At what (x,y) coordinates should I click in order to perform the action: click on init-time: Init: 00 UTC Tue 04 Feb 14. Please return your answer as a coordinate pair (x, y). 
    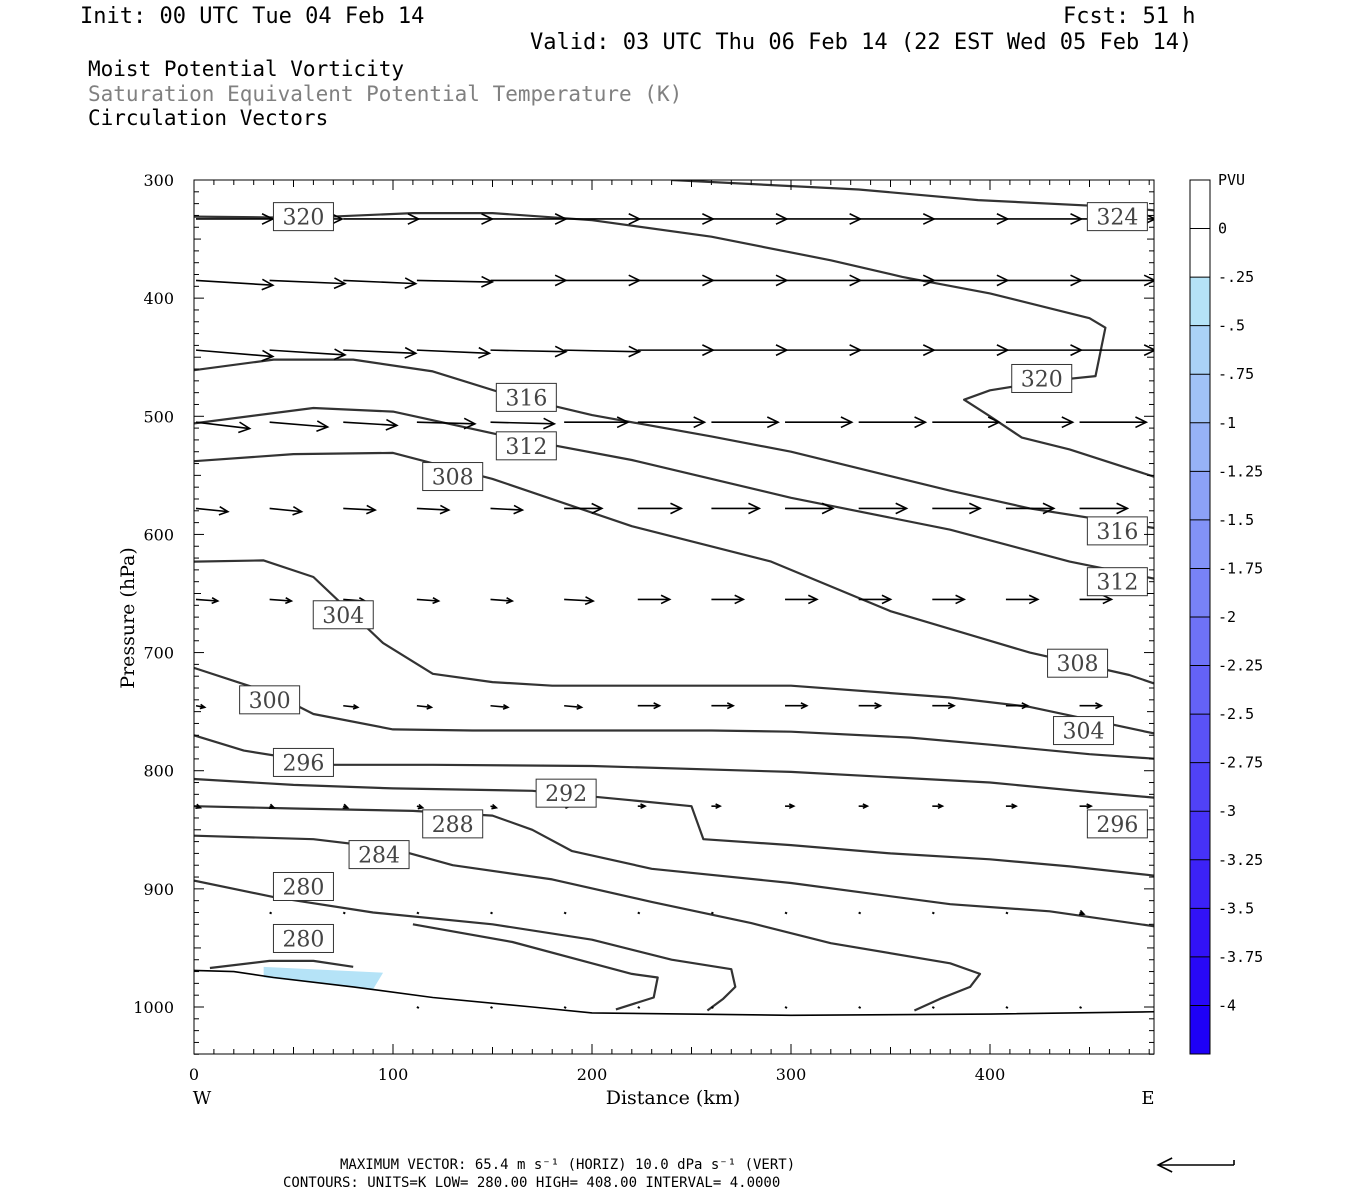
    Looking at the image, I should click on (252, 16).